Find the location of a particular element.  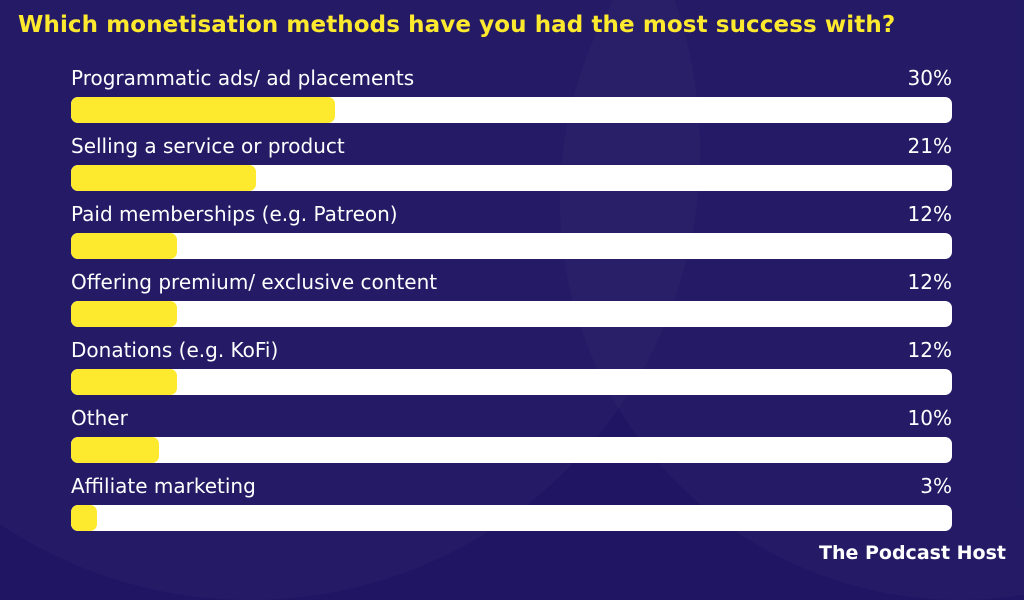

bar-label: Donations (e.g. KoFi) is located at coordinates (175, 350).